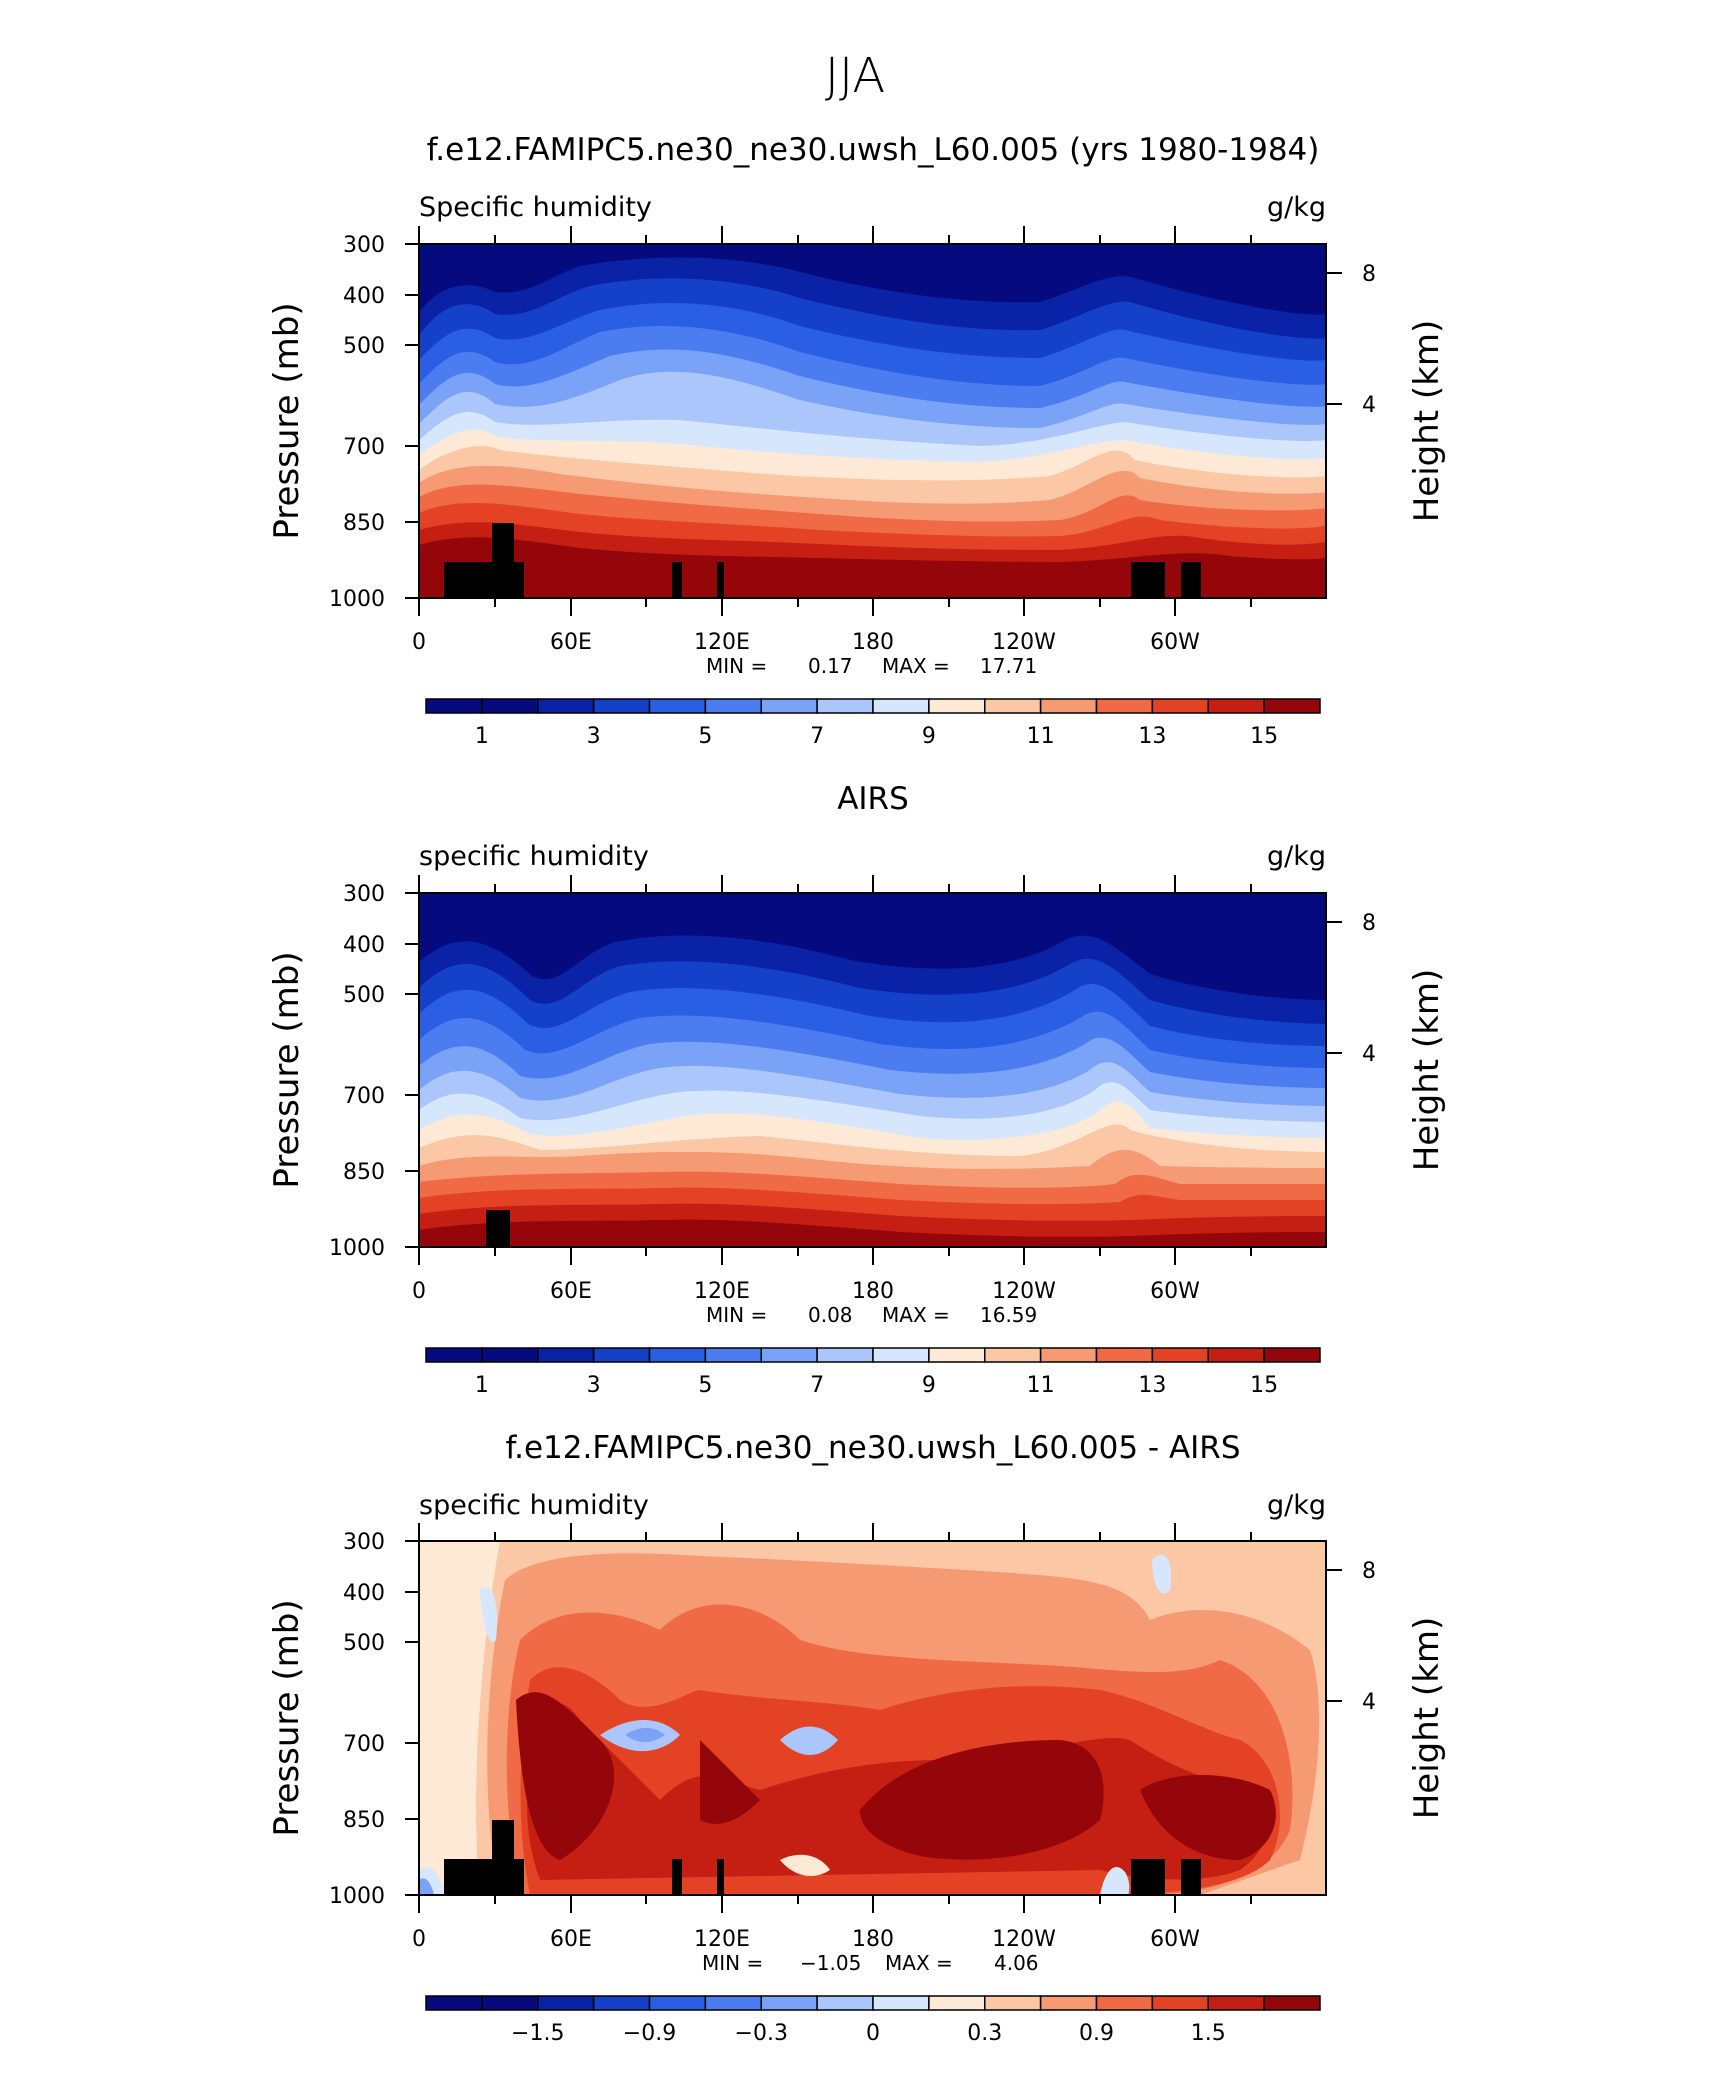 Image resolution: width=1710 pixels, height=2074 pixels. Describe the element at coordinates (1175, 642) in the screenshot. I see `x-tick-label: 60W` at that location.